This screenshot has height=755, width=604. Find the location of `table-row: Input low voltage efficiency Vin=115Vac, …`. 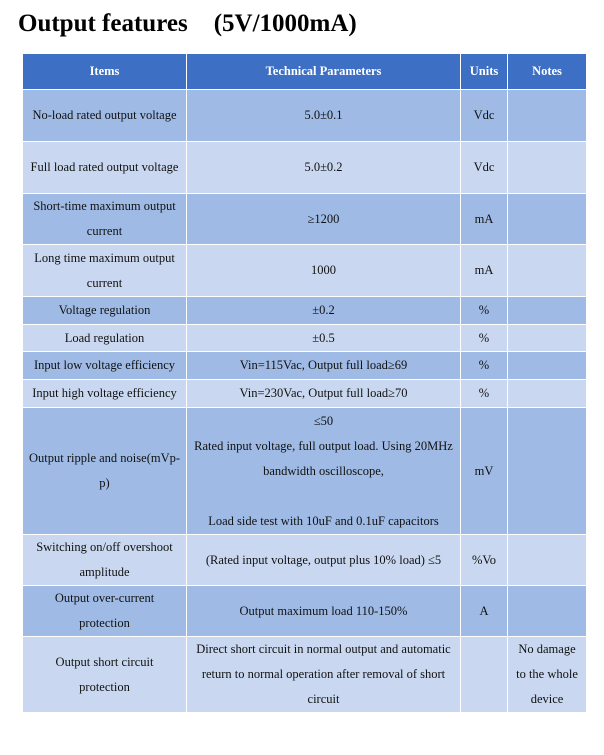

table-row: Input low voltage efficiency Vin=115Vac, … is located at coordinates (304, 365).